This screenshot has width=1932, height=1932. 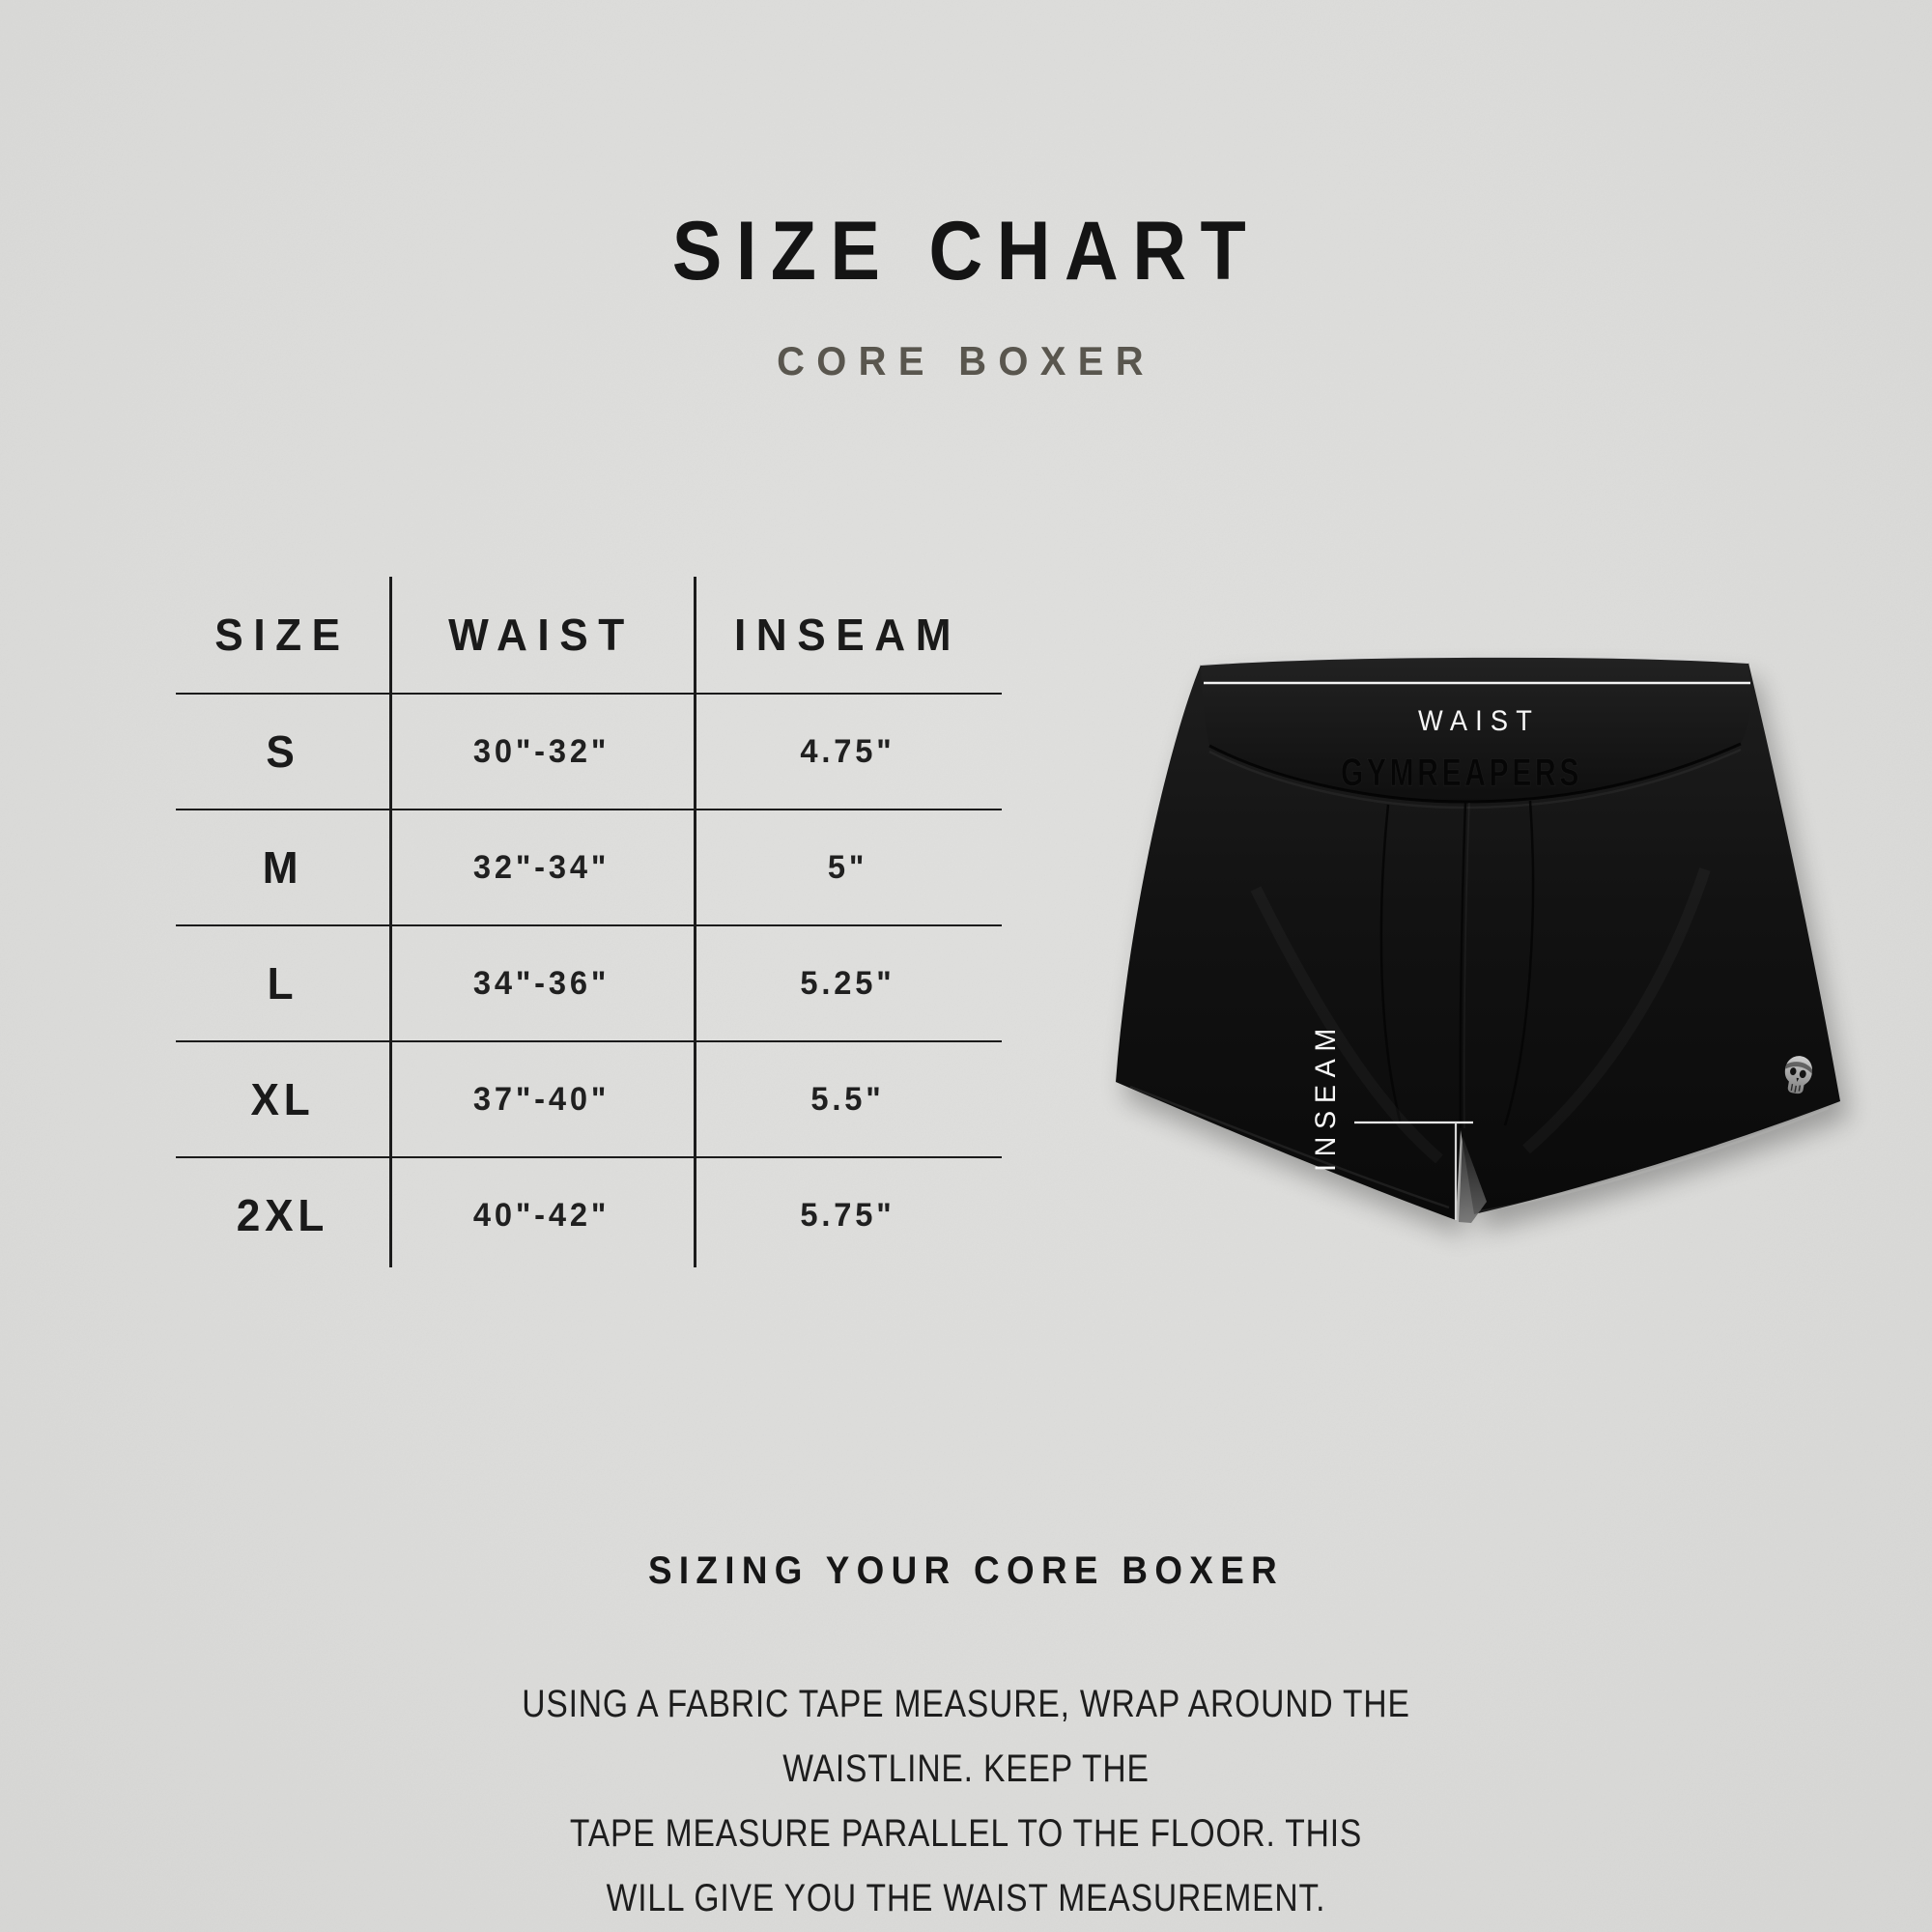 I want to click on size-value: S, so click(x=282, y=751).